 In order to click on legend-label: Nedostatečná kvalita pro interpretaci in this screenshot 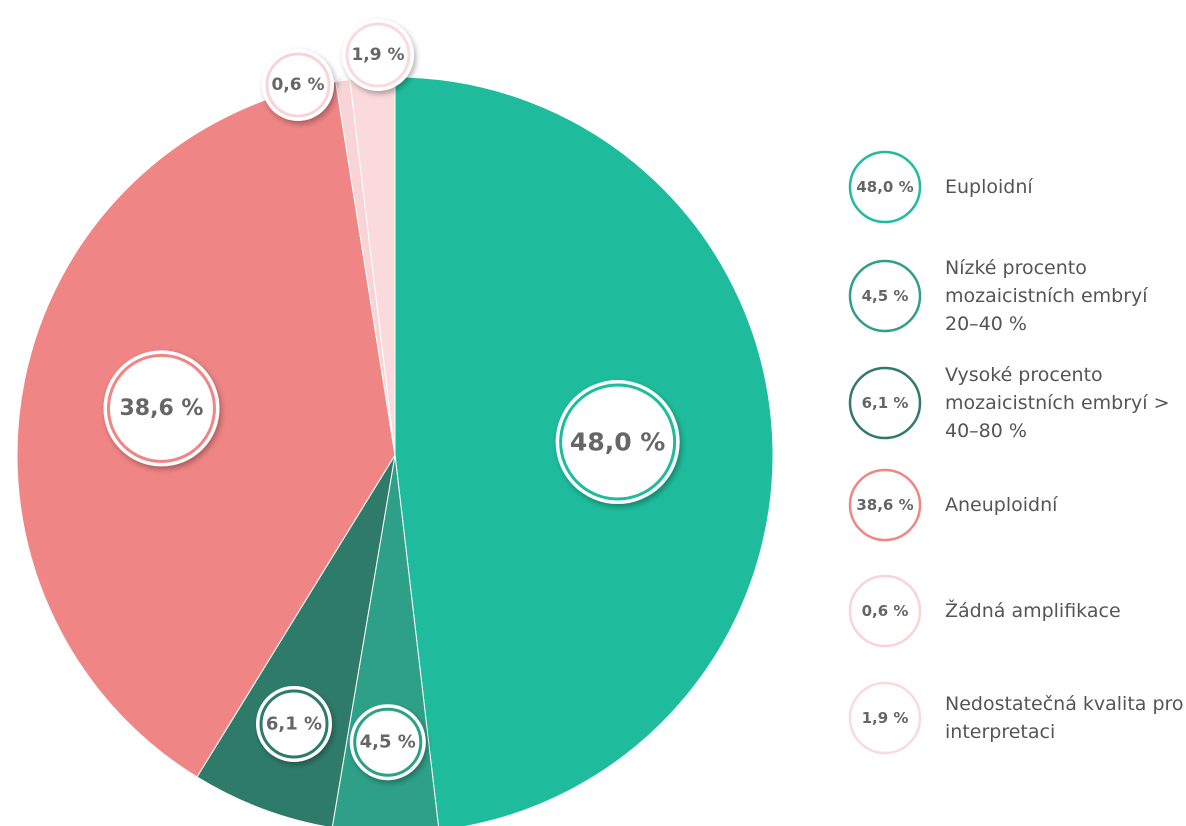, I will do `click(1064, 718)`.